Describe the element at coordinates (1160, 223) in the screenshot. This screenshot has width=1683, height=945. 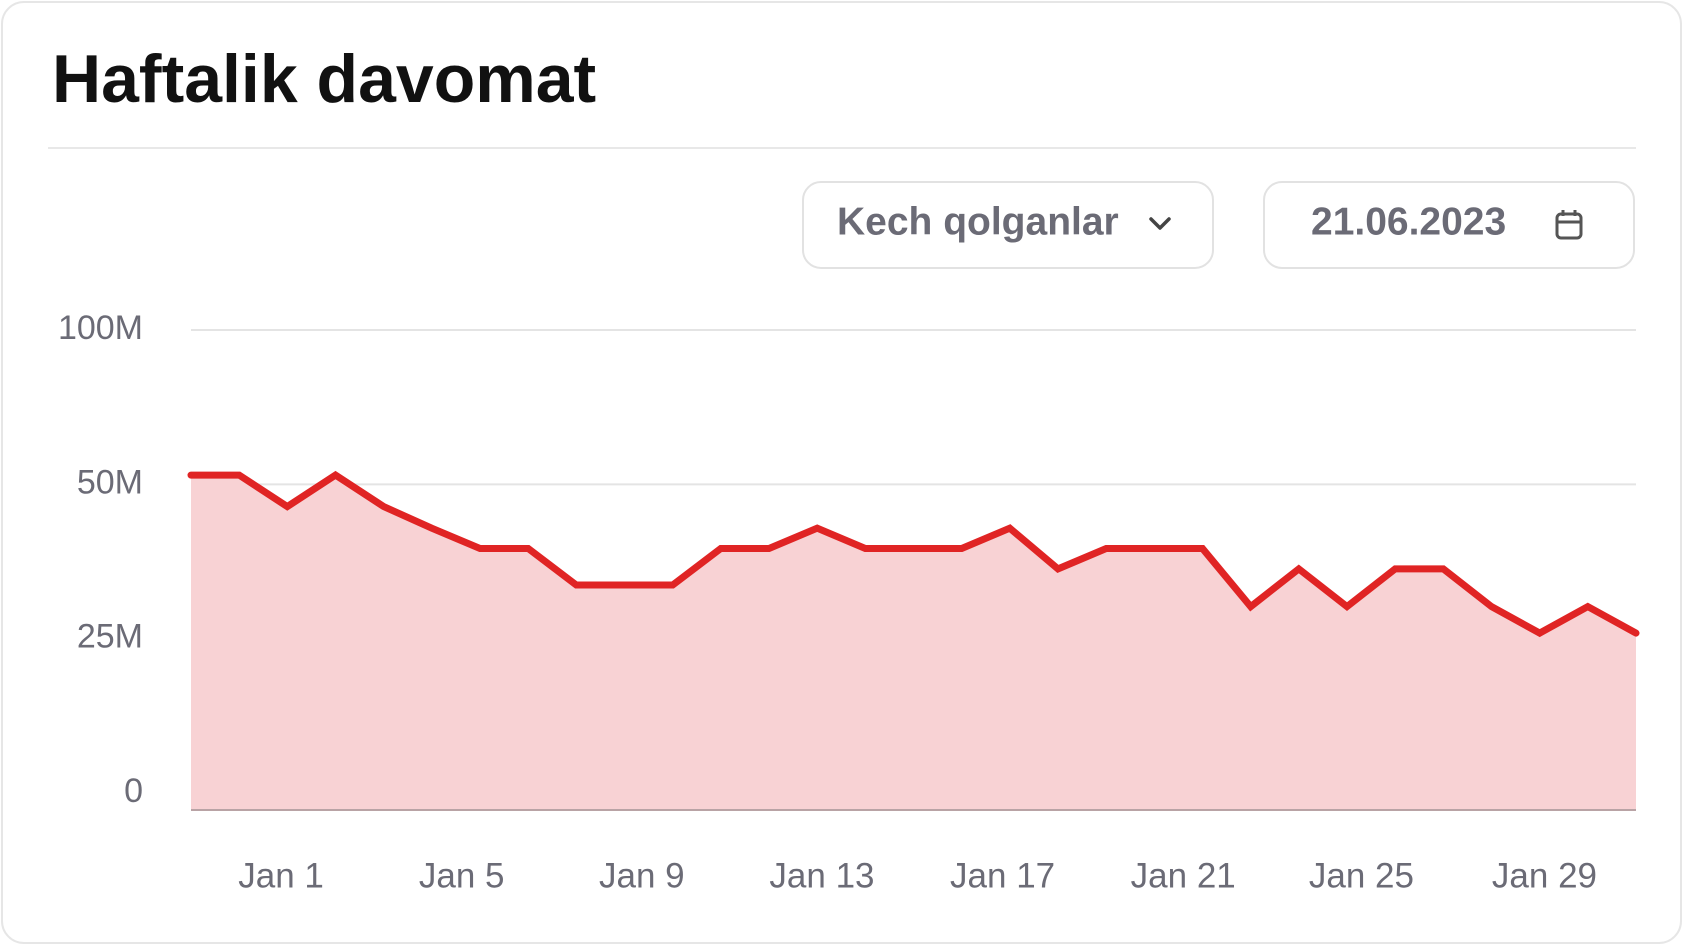
I see `chevron-icon` at that location.